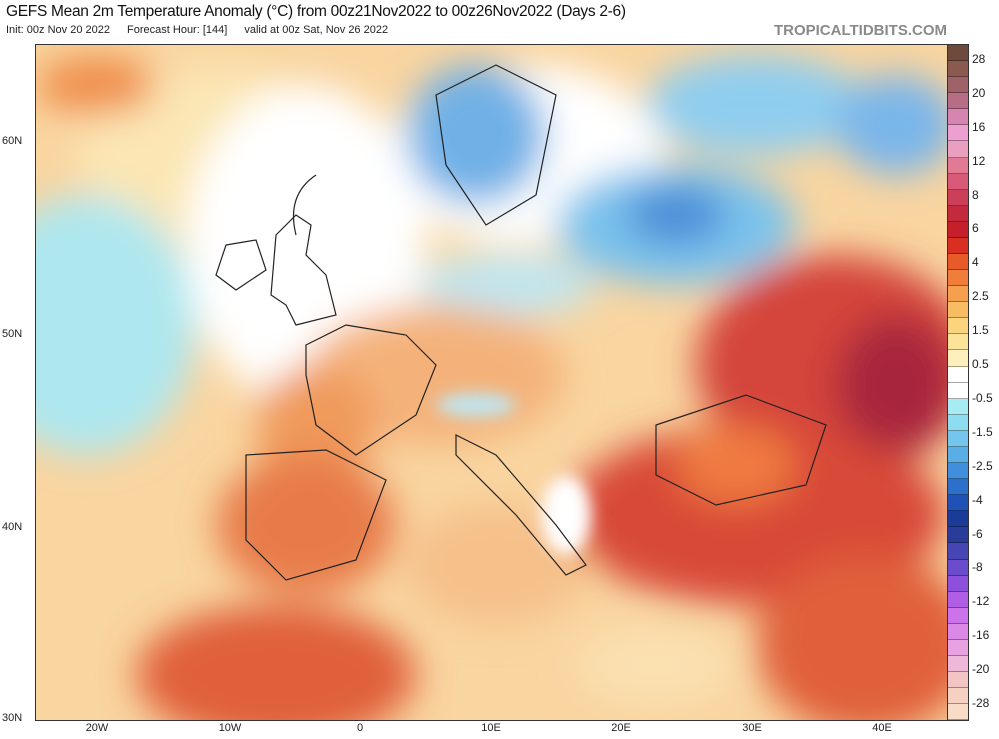  What do you see at coordinates (980, 364) in the screenshot?
I see `colorbar-label: 0.5` at bounding box center [980, 364].